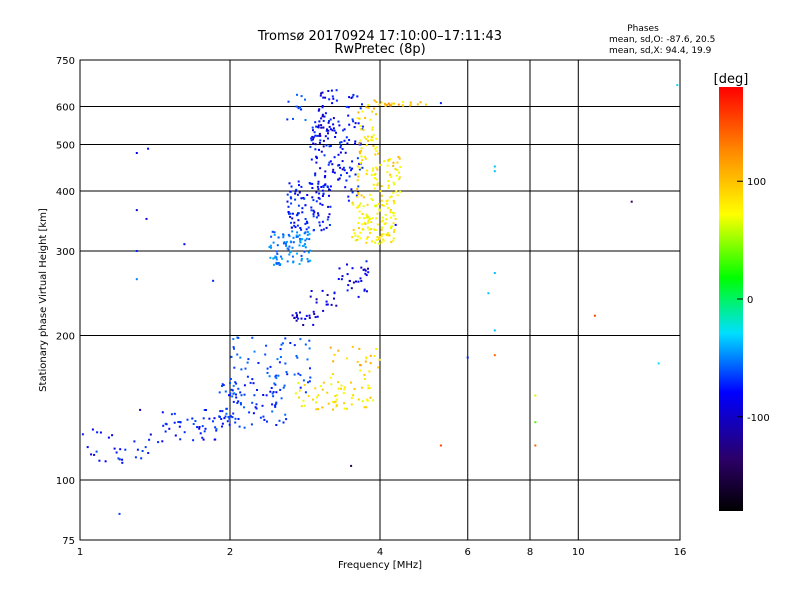  Describe the element at coordinates (680, 552) in the screenshot. I see `x-tick-label: 16` at that location.